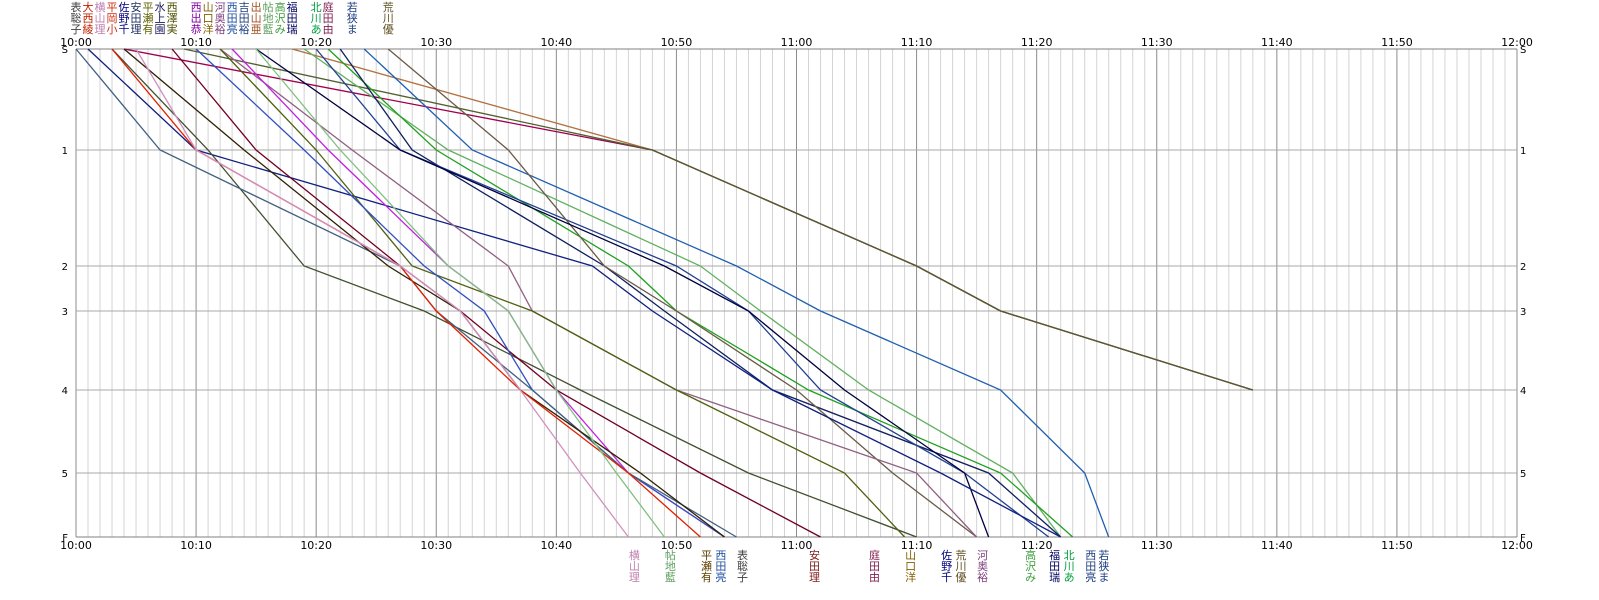 This screenshot has height=600, width=1599. What do you see at coordinates (268, 7) in the screenshot?
I see `runner-name-char-top: 帖` at bounding box center [268, 7].